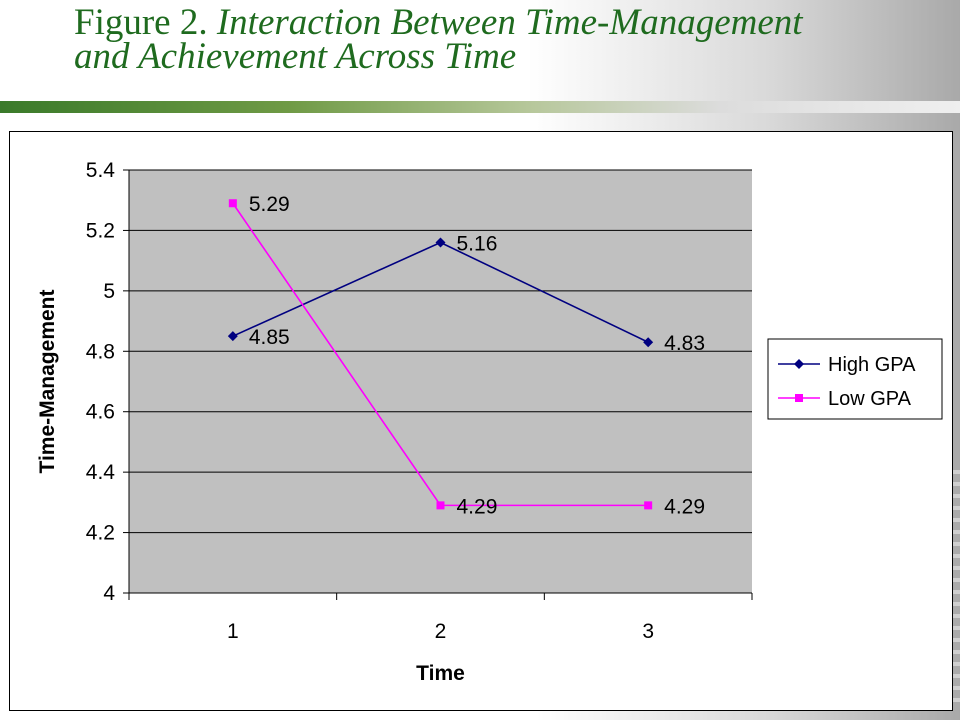 This screenshot has height=720, width=960. Describe the element at coordinates (872, 365) in the screenshot. I see `legend-label: High GPA` at that location.